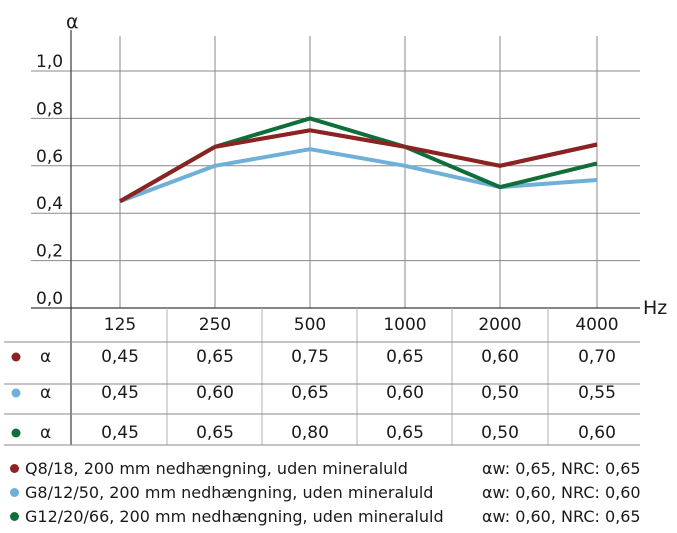 The height and width of the screenshot is (533, 677). What do you see at coordinates (358, 175) in the screenshot?
I see `series-line` at bounding box center [358, 175].